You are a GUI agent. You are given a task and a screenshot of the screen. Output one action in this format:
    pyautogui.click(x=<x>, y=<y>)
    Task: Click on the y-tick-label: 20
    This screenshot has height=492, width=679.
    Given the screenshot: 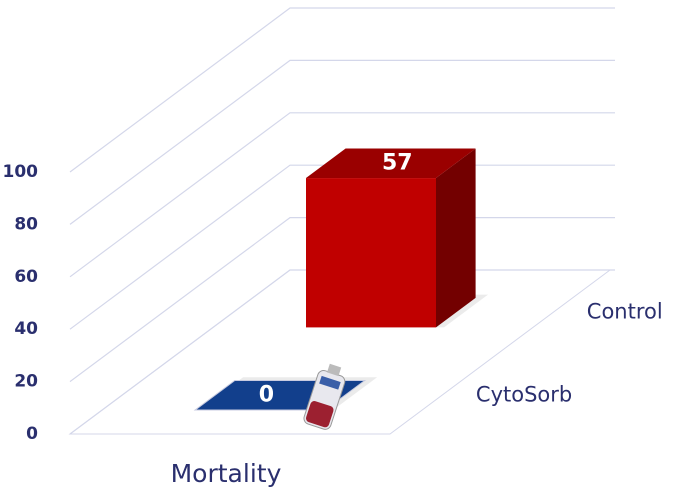 What is the action you would take?
    pyautogui.click(x=26, y=382)
    